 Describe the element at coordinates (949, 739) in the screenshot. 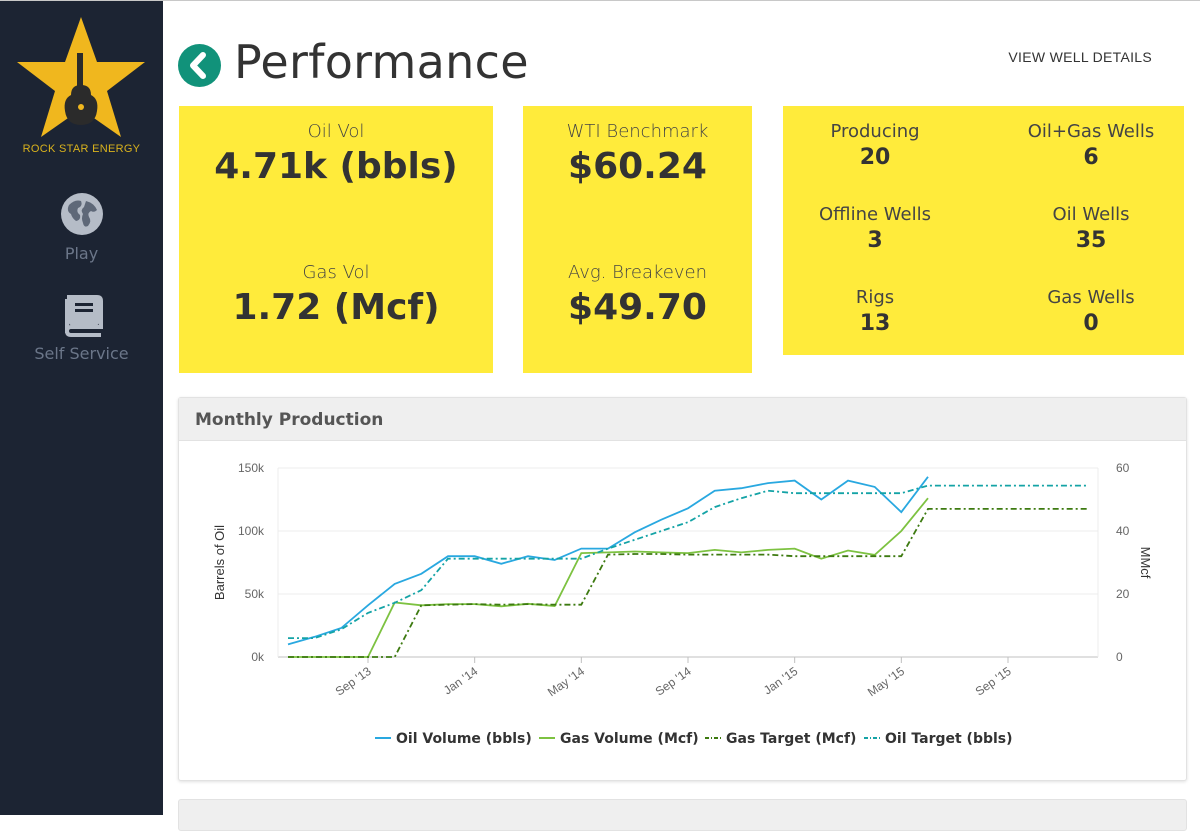

I see `legend-item: Oil Target (bbls)` at that location.